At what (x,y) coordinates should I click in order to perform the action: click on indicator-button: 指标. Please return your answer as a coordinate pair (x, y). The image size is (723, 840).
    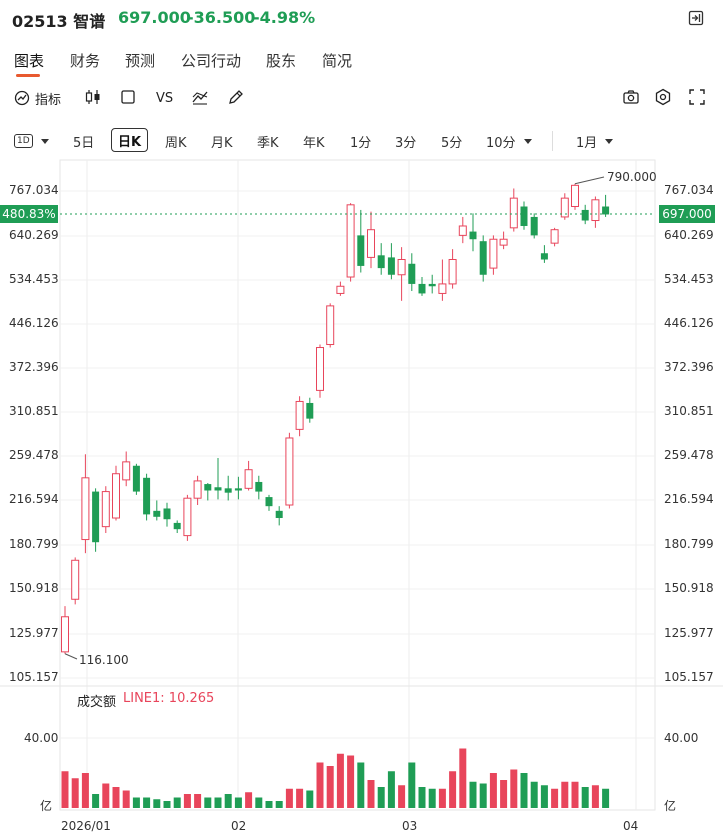
    Looking at the image, I should click on (37, 98).